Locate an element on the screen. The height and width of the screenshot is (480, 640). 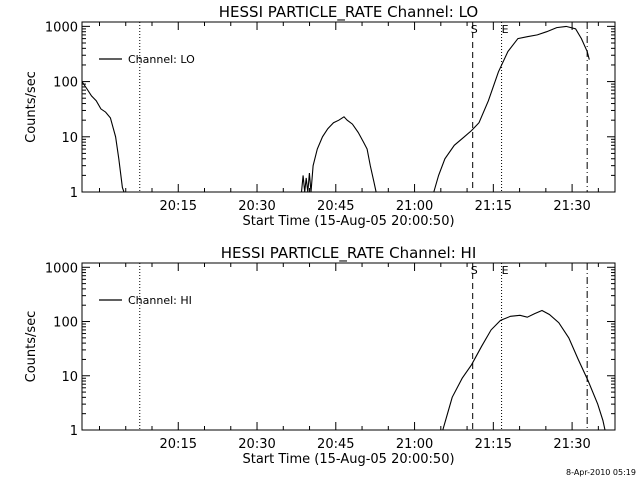
legend-label: Channel: LO is located at coordinates (161, 59).